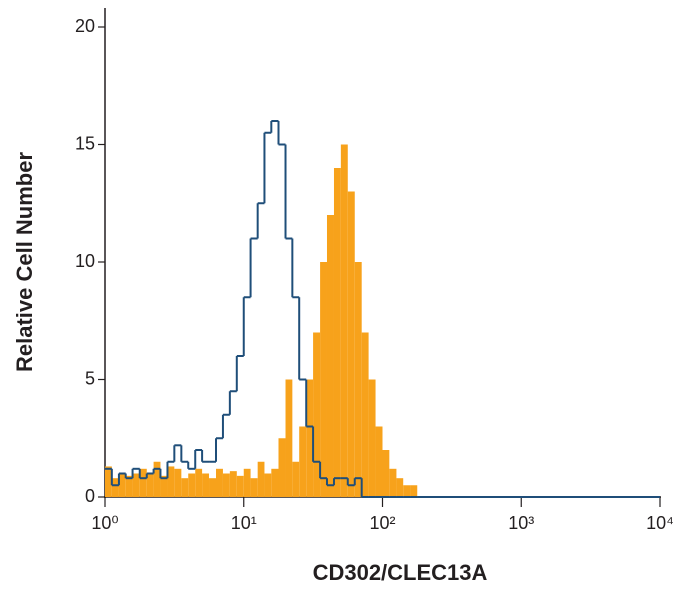 This screenshot has height=595, width=691. I want to click on y-axis-title: Relative Cell Number, so click(24, 262).